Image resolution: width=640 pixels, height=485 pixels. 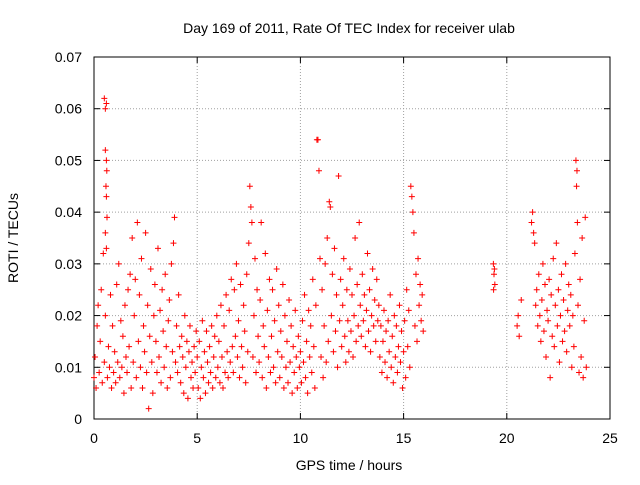 I want to click on y-tick-label: 0.06, so click(x=68, y=109).